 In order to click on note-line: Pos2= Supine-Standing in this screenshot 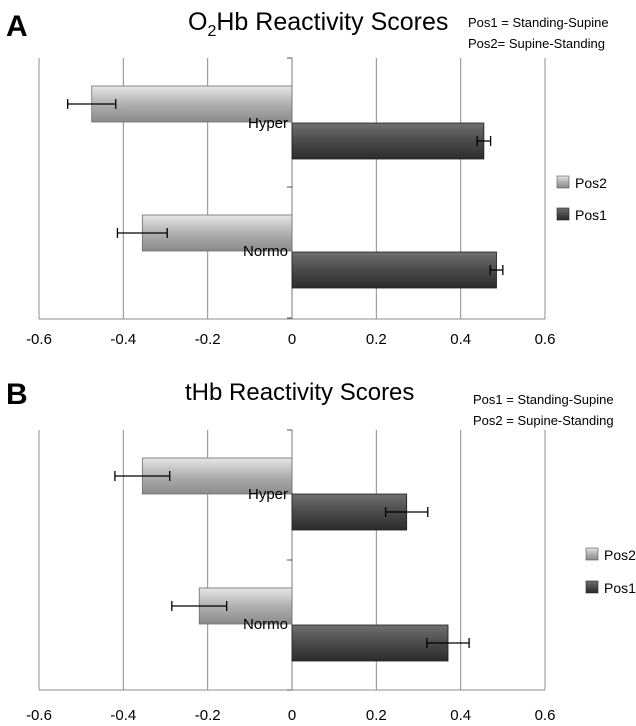, I will do `click(536, 43)`.